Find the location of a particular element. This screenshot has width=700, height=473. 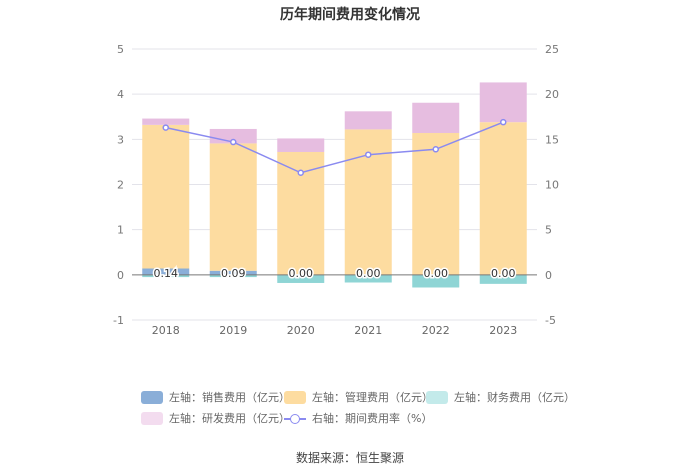

right-tick-label: 15 is located at coordinates (552, 139).